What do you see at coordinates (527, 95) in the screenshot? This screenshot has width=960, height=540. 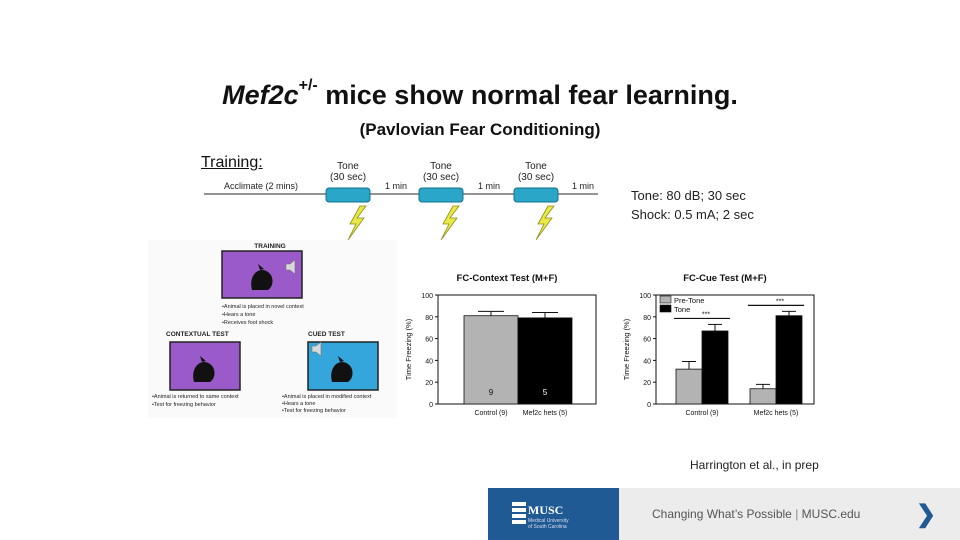 I see `title-rest: mice show normal fear learning.` at bounding box center [527, 95].